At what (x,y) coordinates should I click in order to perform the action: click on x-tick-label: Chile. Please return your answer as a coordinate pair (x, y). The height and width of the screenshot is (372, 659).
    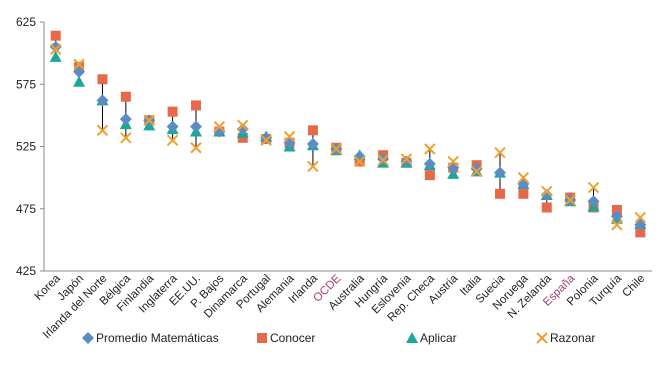
    Looking at the image, I should click on (633, 286).